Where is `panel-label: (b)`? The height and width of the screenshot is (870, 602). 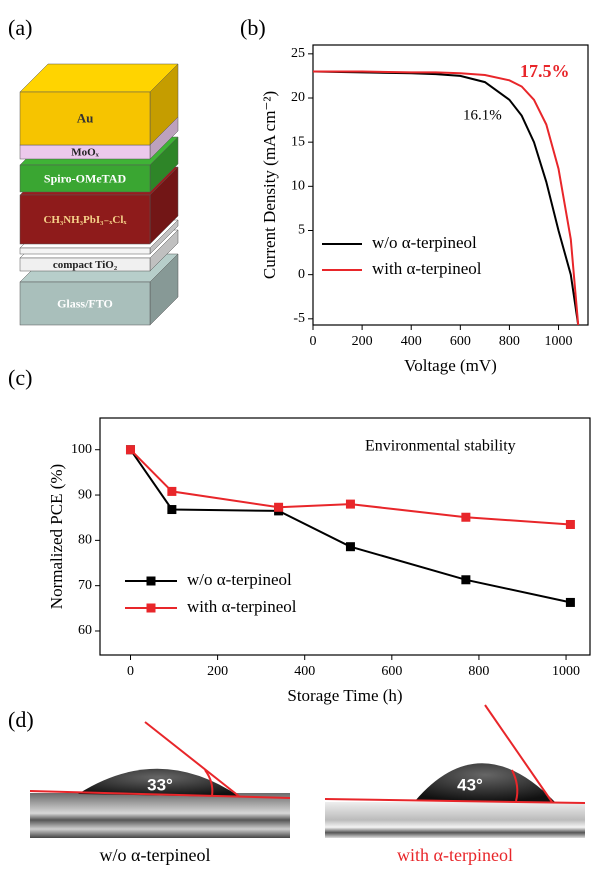
panel-label: (b) is located at coordinates (253, 27).